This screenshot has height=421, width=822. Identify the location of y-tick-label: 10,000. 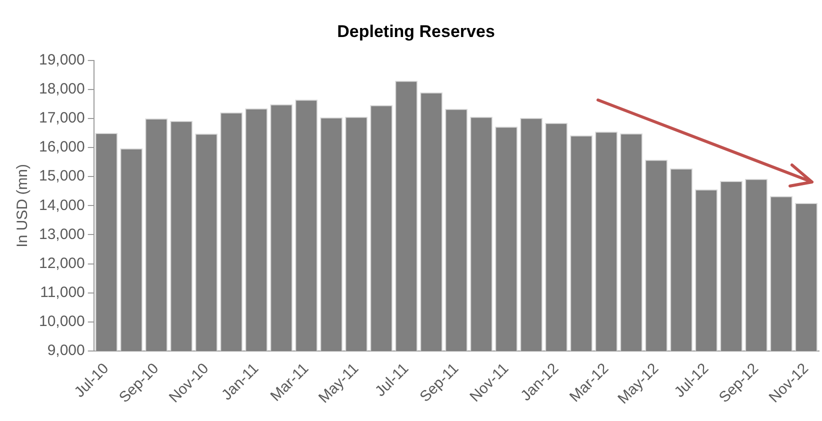
(61, 321).